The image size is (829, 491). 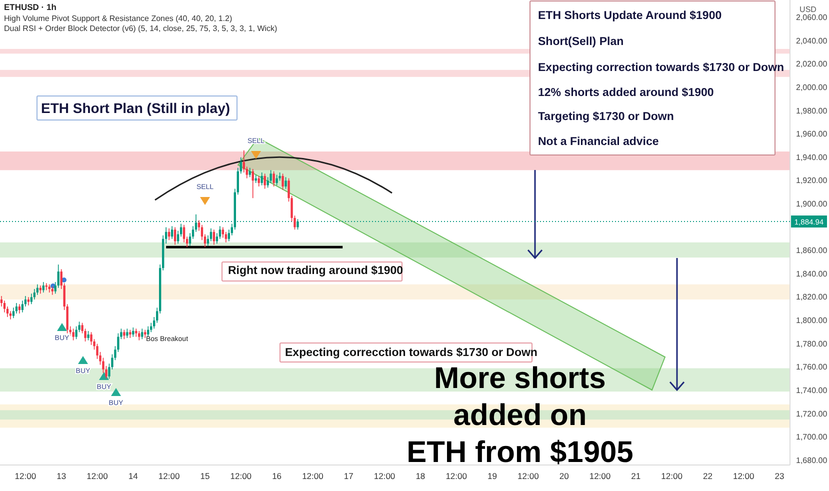 I want to click on y-tick-label: 2,000.00, so click(x=812, y=87).